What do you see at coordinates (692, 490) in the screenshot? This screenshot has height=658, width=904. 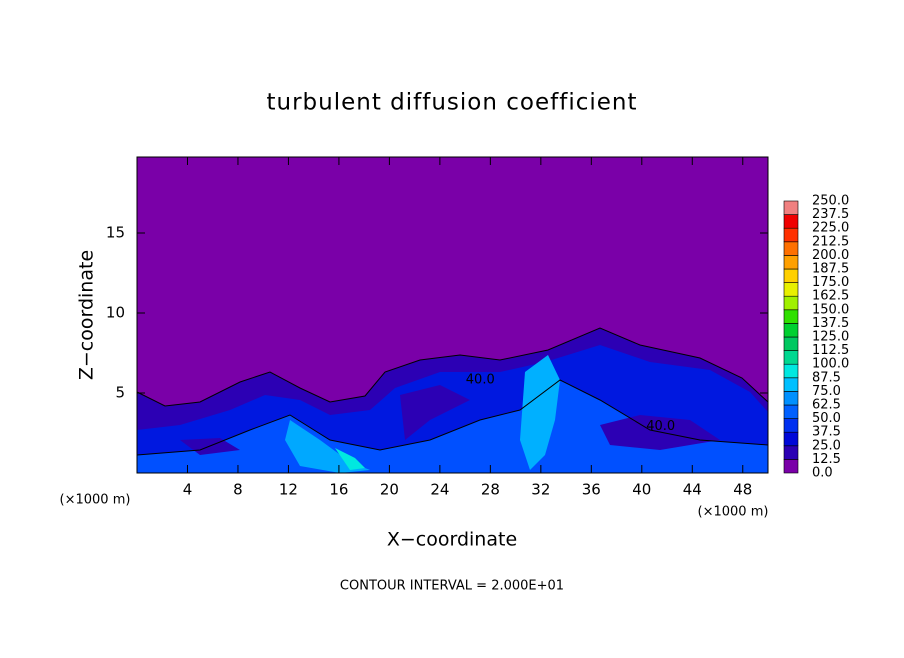 I see `x-tick-label: 44` at bounding box center [692, 490].